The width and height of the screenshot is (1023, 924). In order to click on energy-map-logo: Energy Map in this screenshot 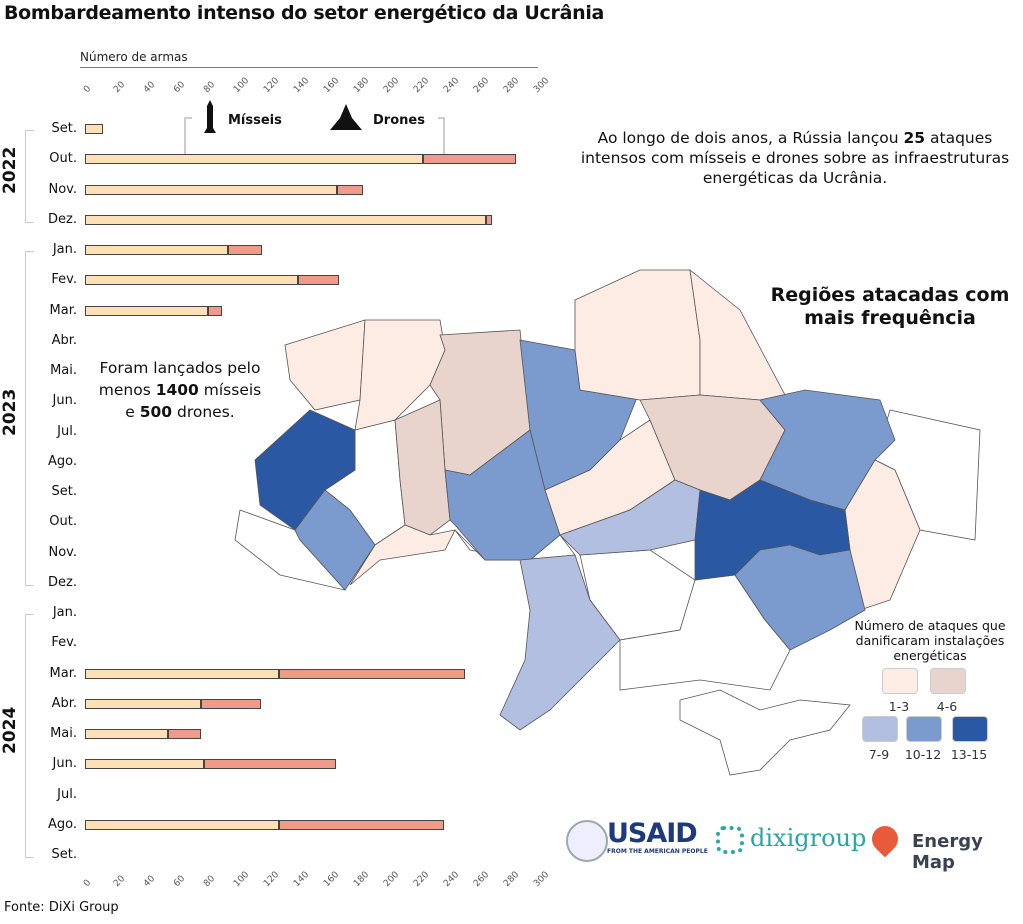, I will do `click(947, 852)`.